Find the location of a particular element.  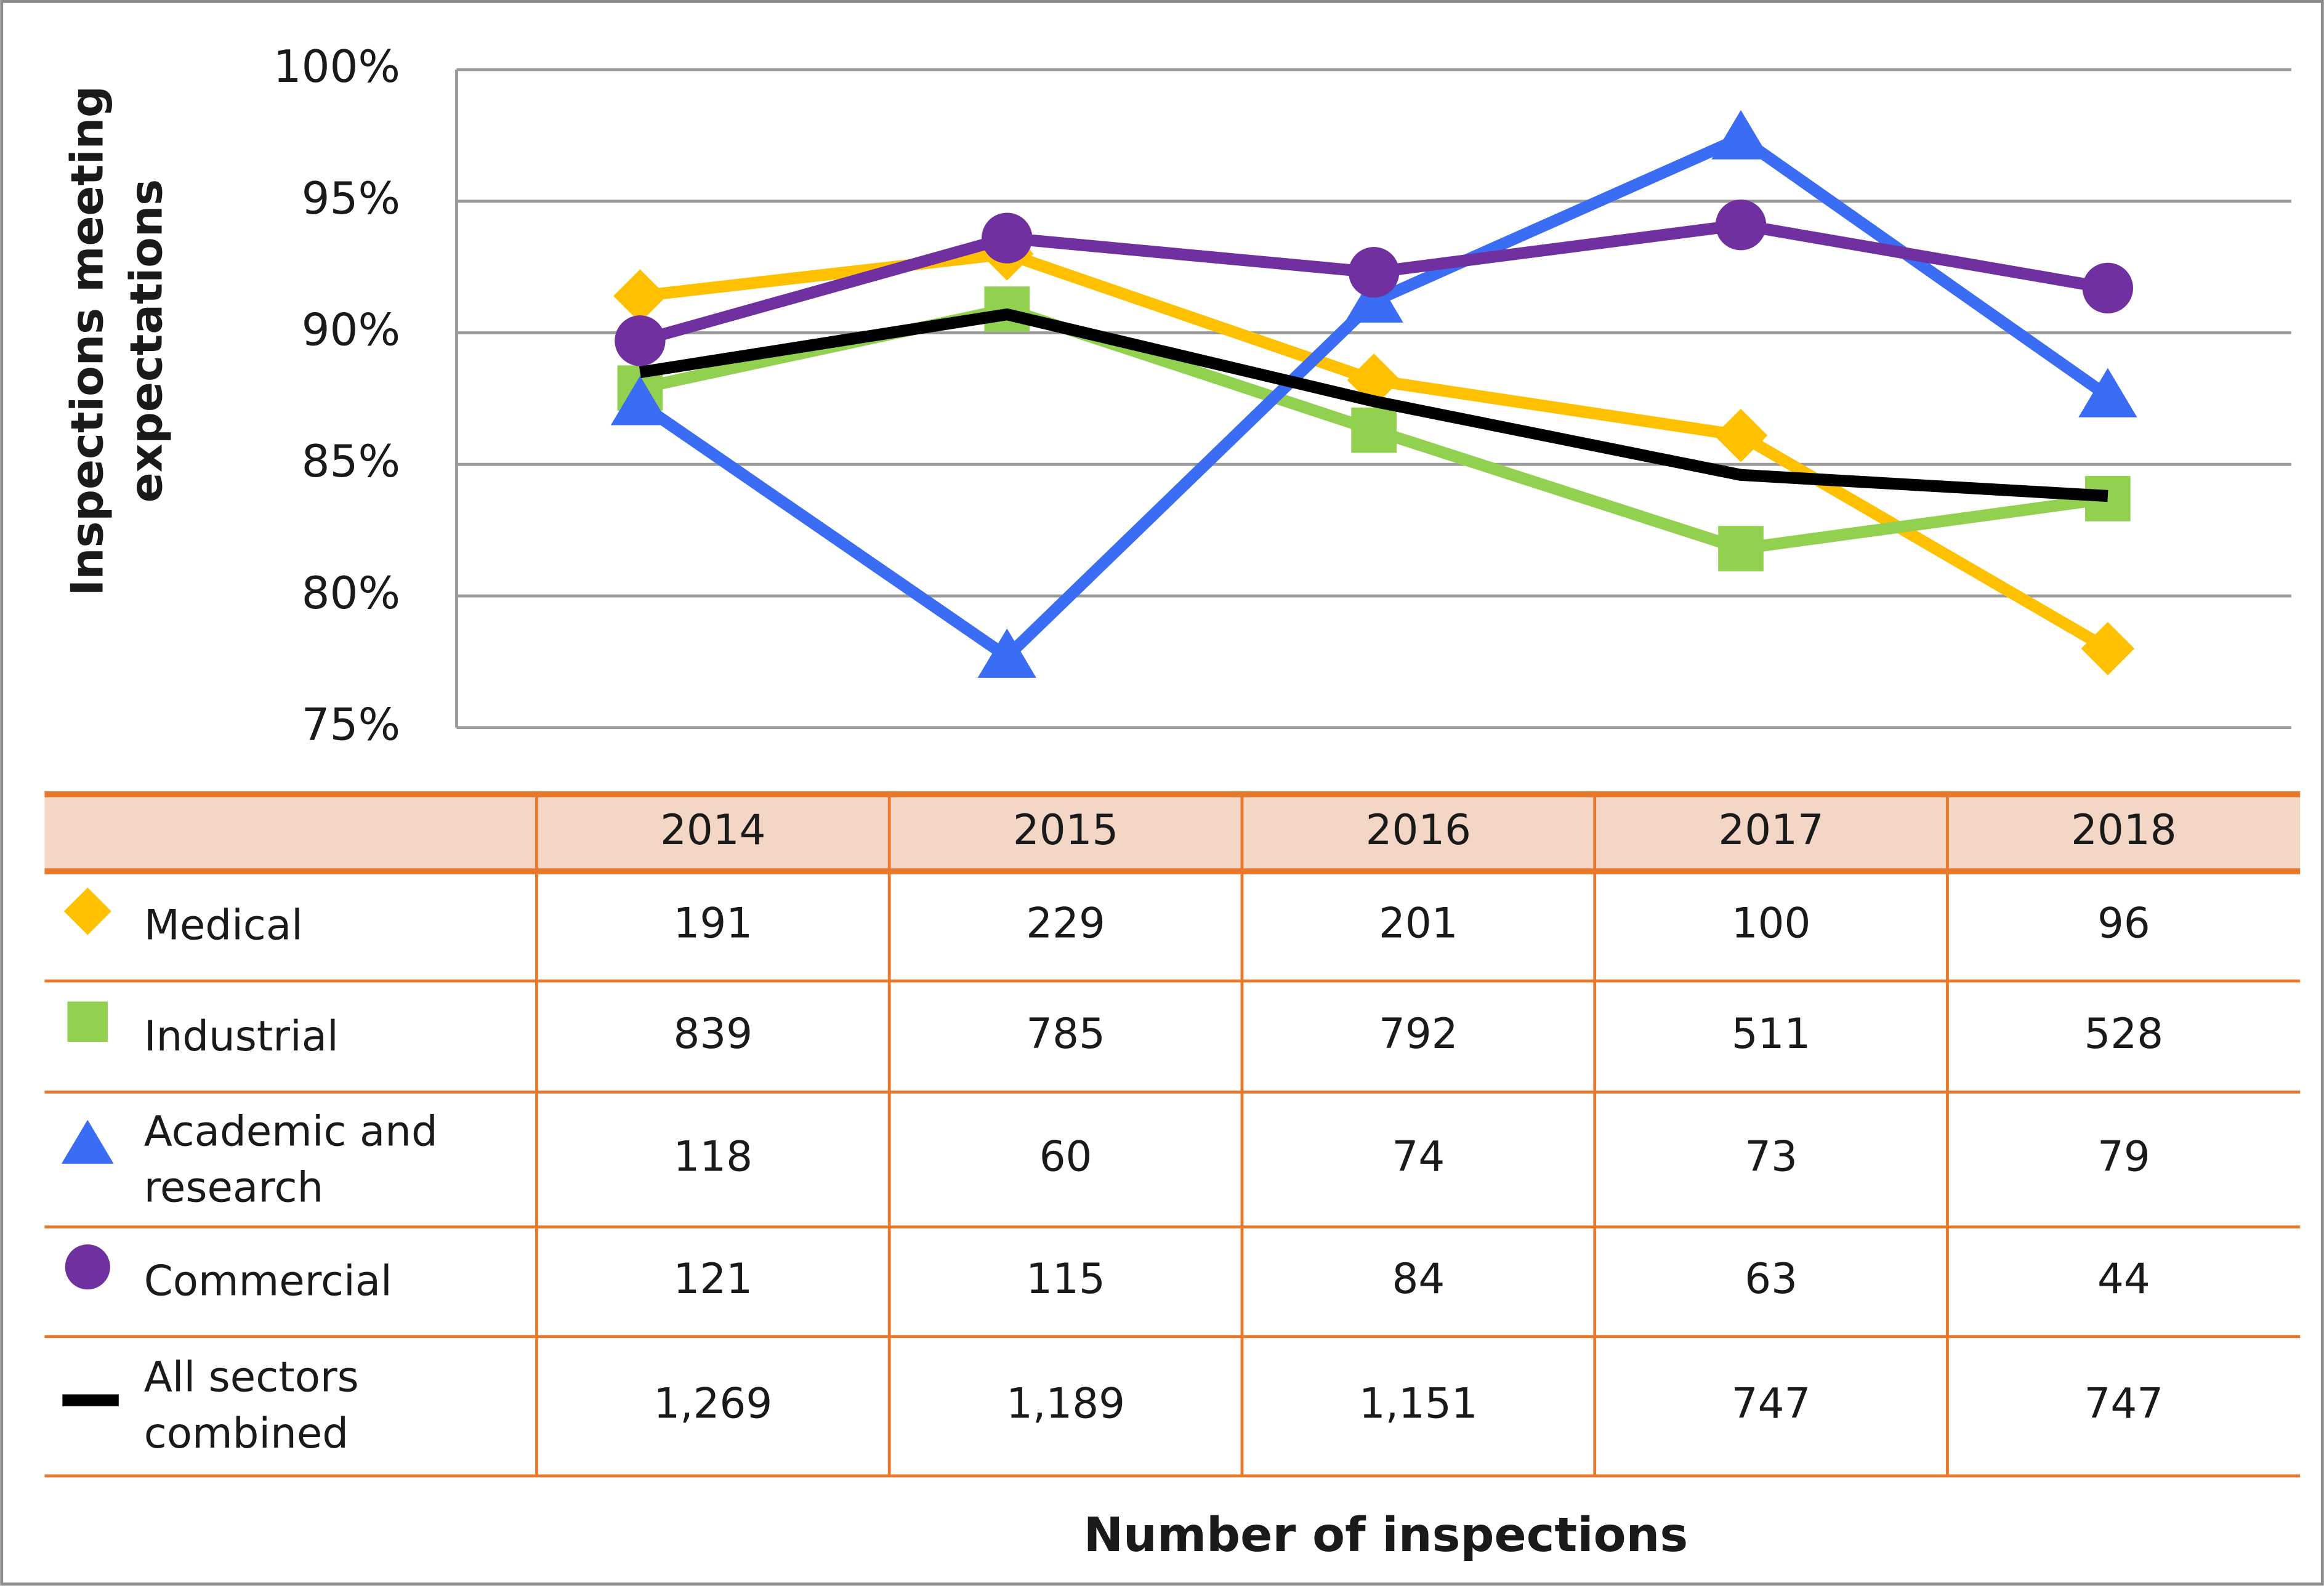

legend-label-box: Industrial is located at coordinates (241, 1035).